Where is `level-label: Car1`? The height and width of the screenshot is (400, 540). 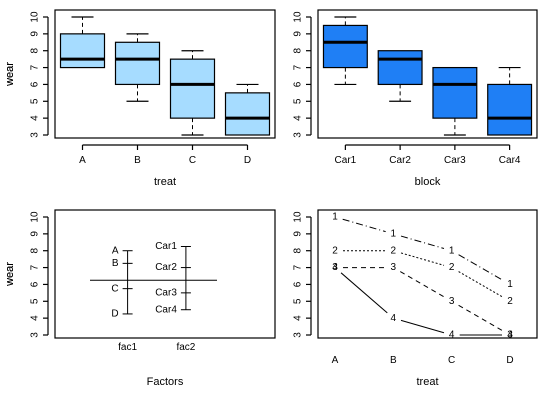 level-label: Car1 is located at coordinates (166, 246).